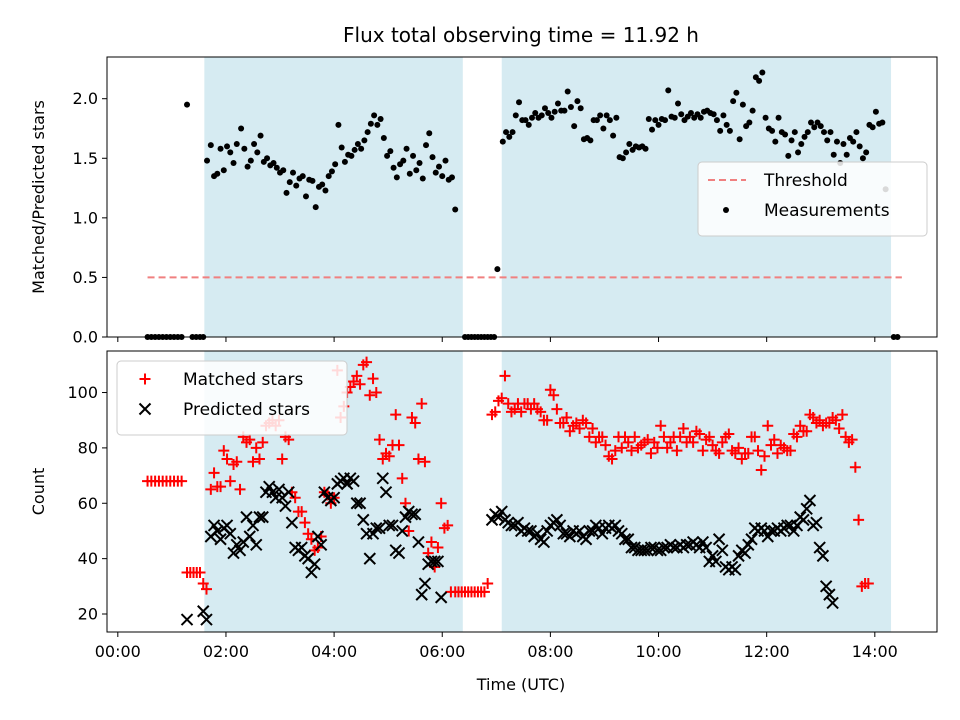  Describe the element at coordinates (88, 447) in the screenshot. I see `y-tick-label: 80` at that location.